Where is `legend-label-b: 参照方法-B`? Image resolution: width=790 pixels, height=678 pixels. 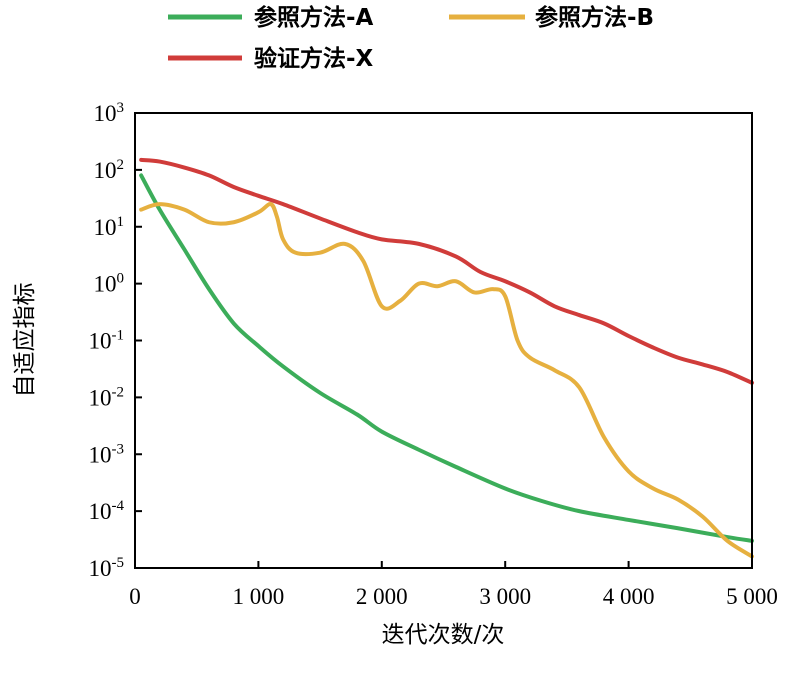 legend-label-b: 参照方法-B is located at coordinates (594, 17).